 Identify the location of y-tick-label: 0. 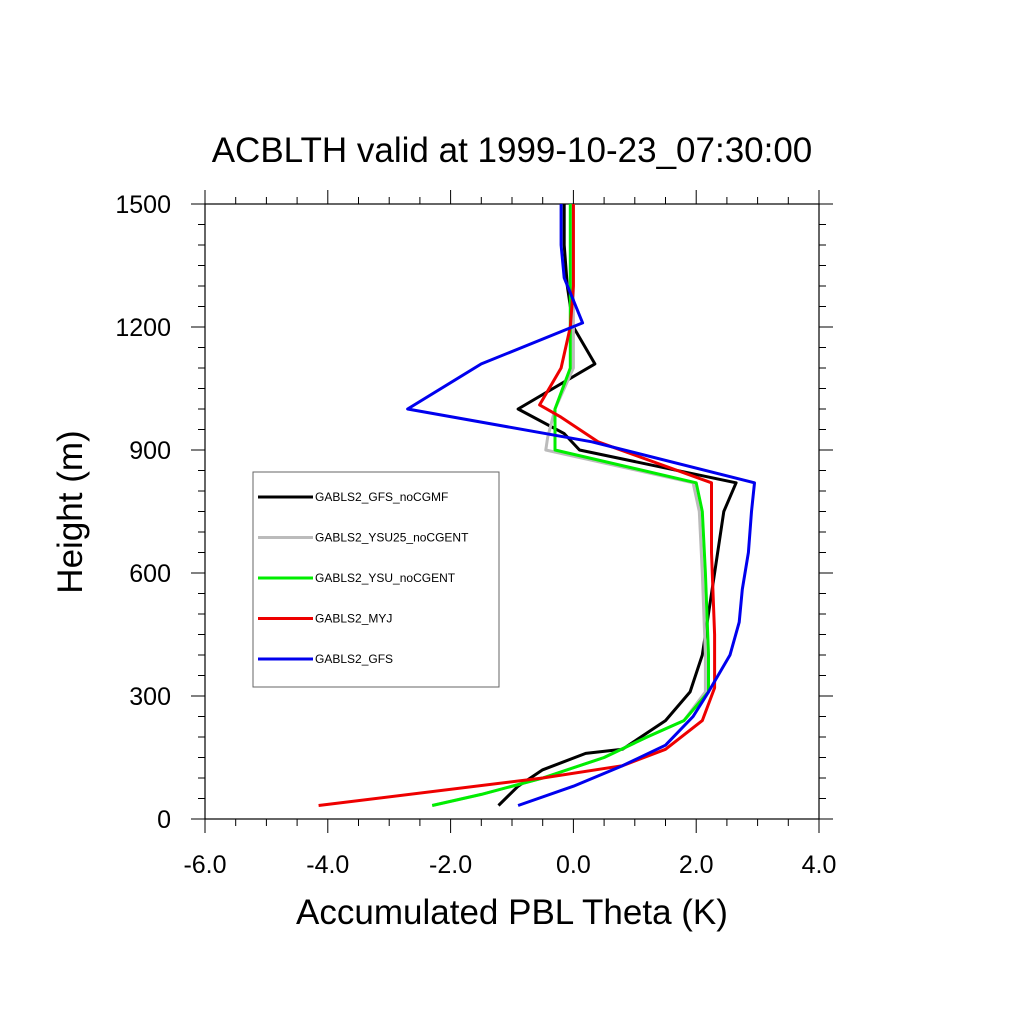
(164, 820).